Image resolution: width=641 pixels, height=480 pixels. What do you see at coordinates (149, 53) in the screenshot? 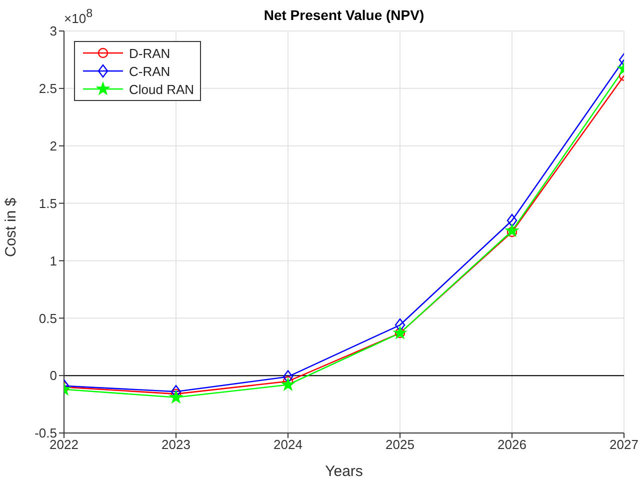
I see `legend-label: D-RAN` at bounding box center [149, 53].